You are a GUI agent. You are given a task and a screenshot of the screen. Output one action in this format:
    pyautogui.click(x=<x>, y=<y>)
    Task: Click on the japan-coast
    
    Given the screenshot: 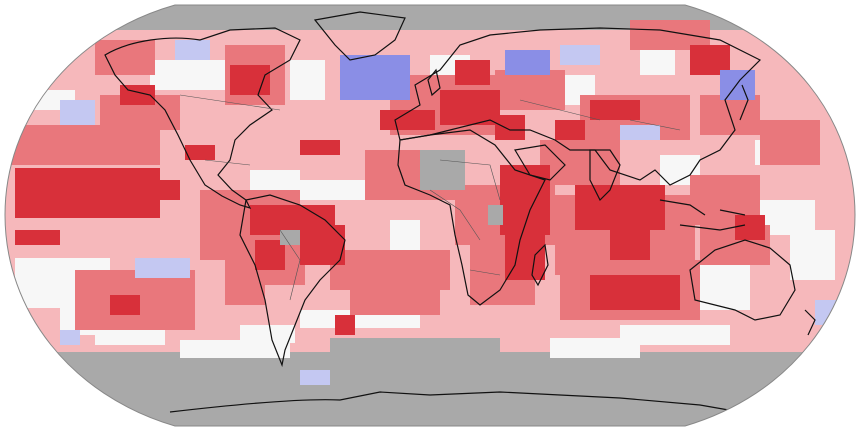 What is the action you would take?
    pyautogui.click(x=744, y=102)
    